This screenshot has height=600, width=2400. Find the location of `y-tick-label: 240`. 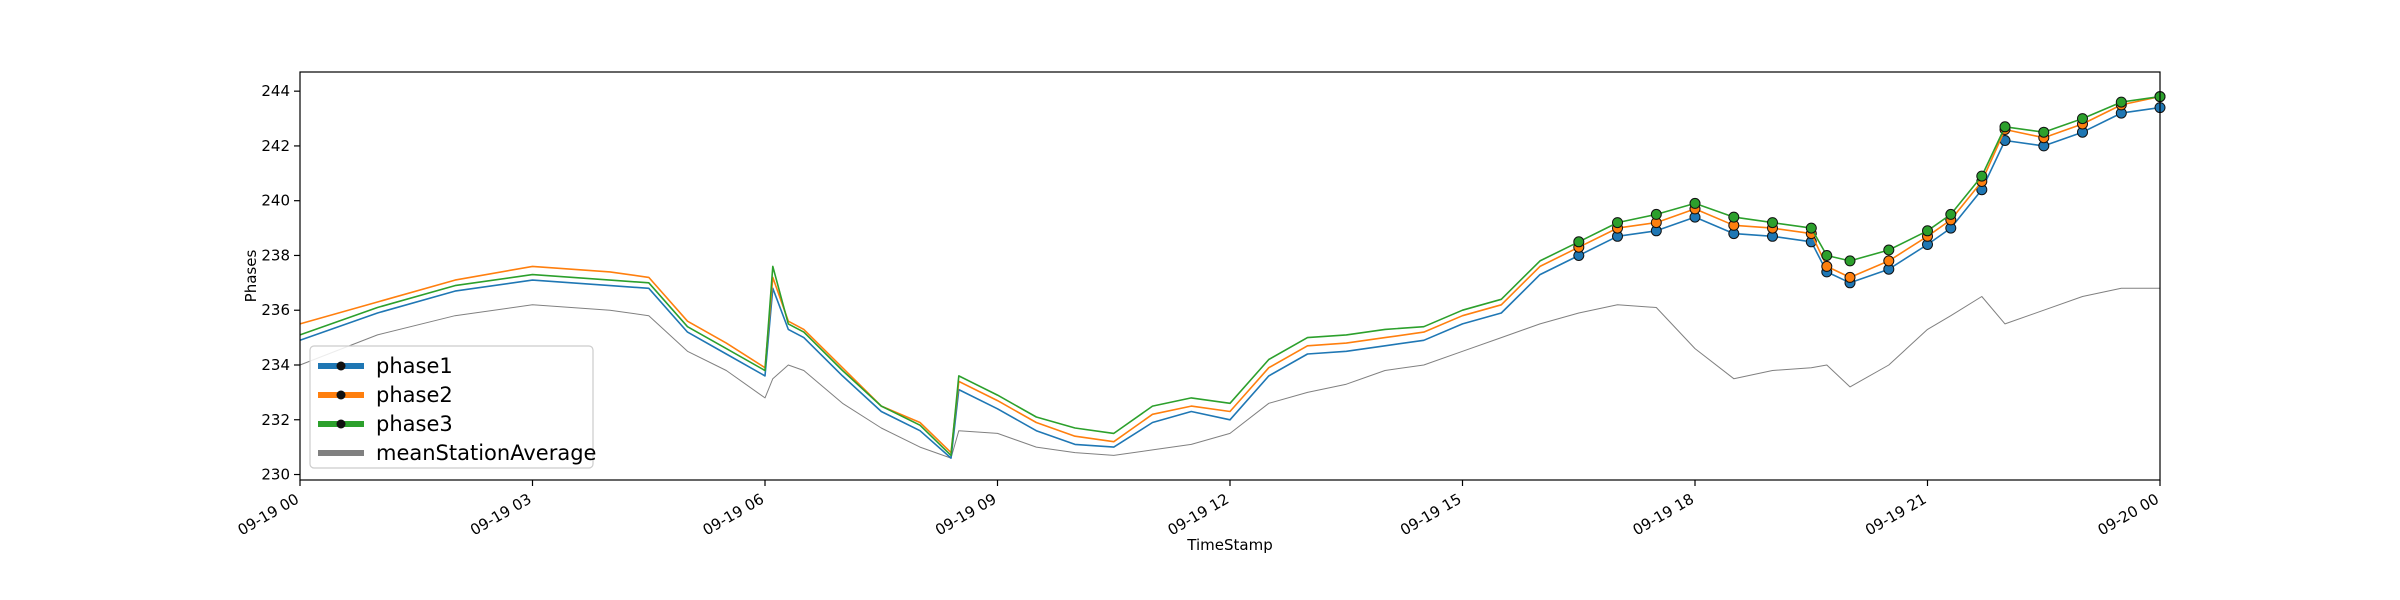

y-tick-label: 240 is located at coordinates (275, 201).